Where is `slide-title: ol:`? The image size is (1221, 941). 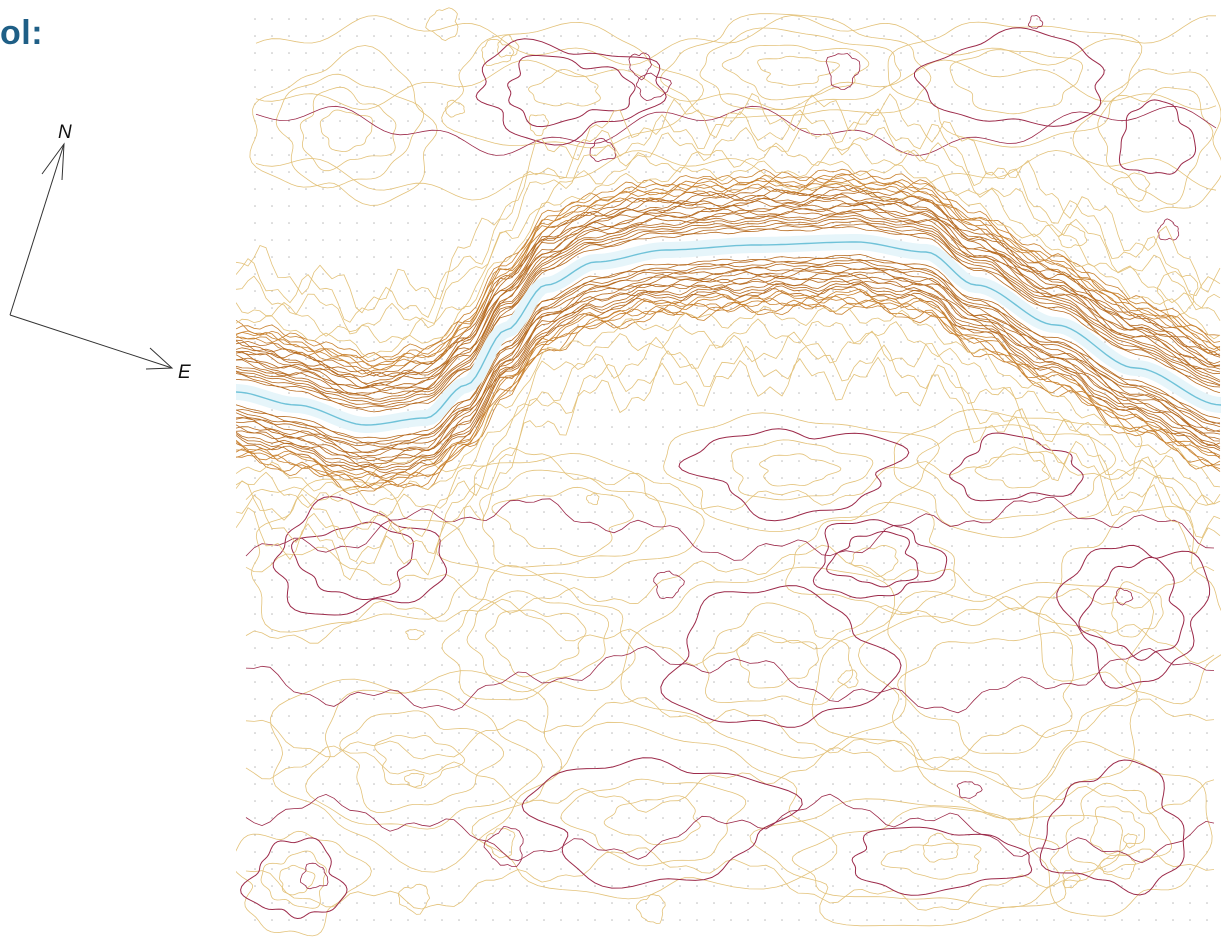
slide-title: ol: is located at coordinates (22, 33).